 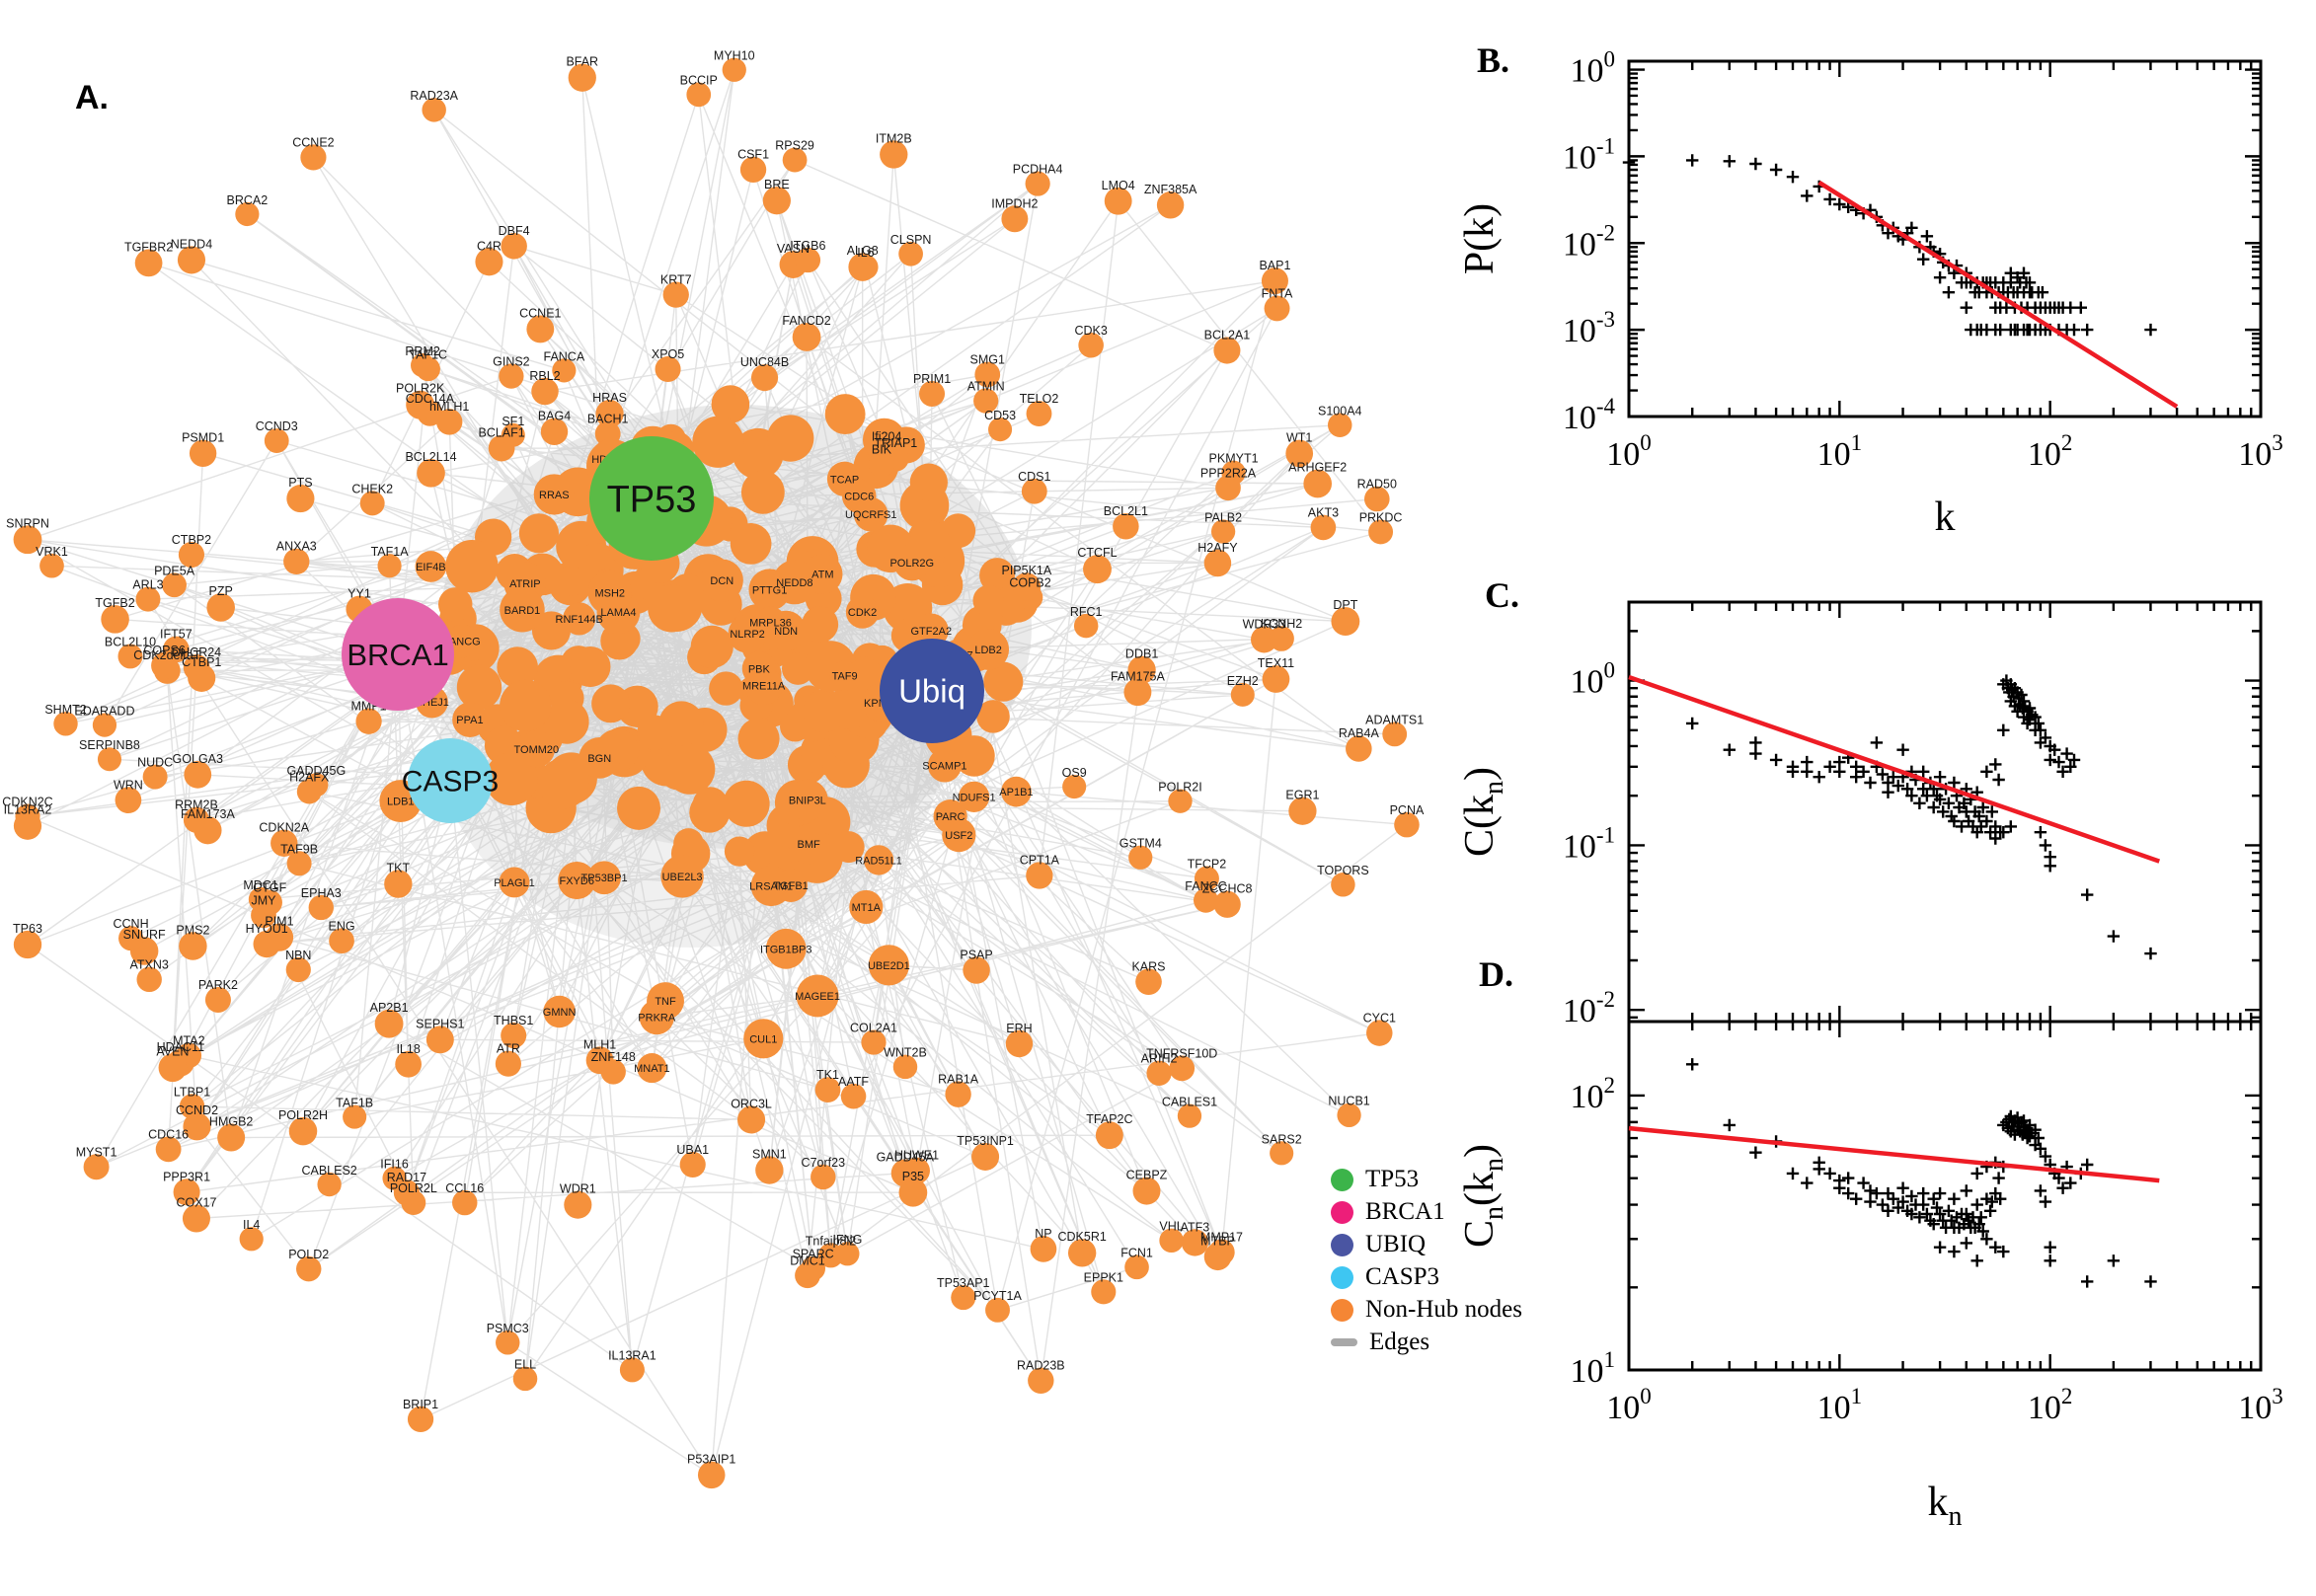 What do you see at coordinates (321, 893) in the screenshot?
I see `gene-label: EPHA3` at bounding box center [321, 893].